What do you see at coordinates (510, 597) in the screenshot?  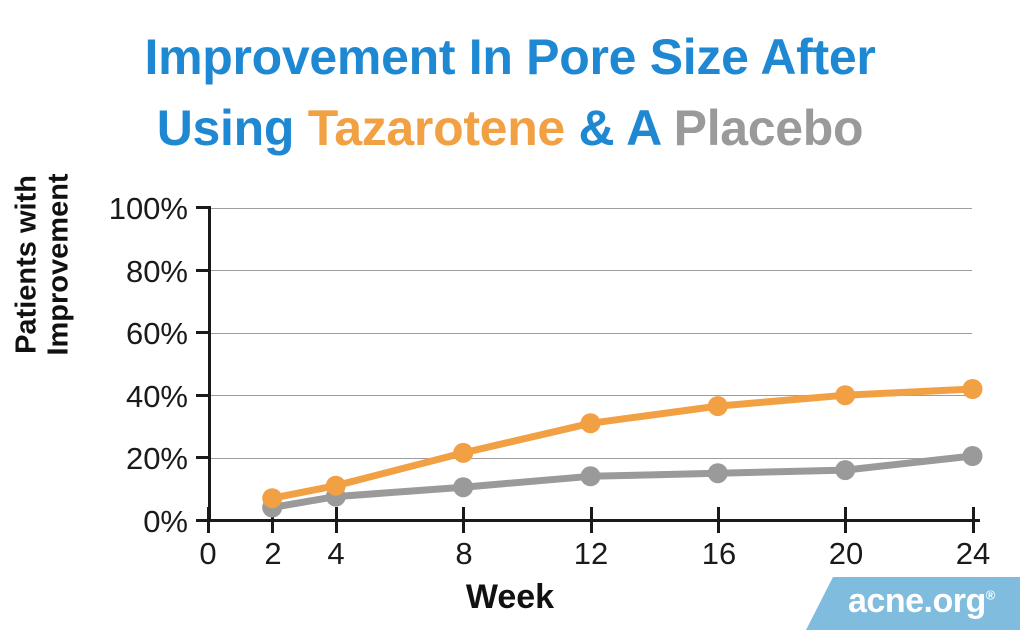 I see `x-axis-title: Week` at bounding box center [510, 597].